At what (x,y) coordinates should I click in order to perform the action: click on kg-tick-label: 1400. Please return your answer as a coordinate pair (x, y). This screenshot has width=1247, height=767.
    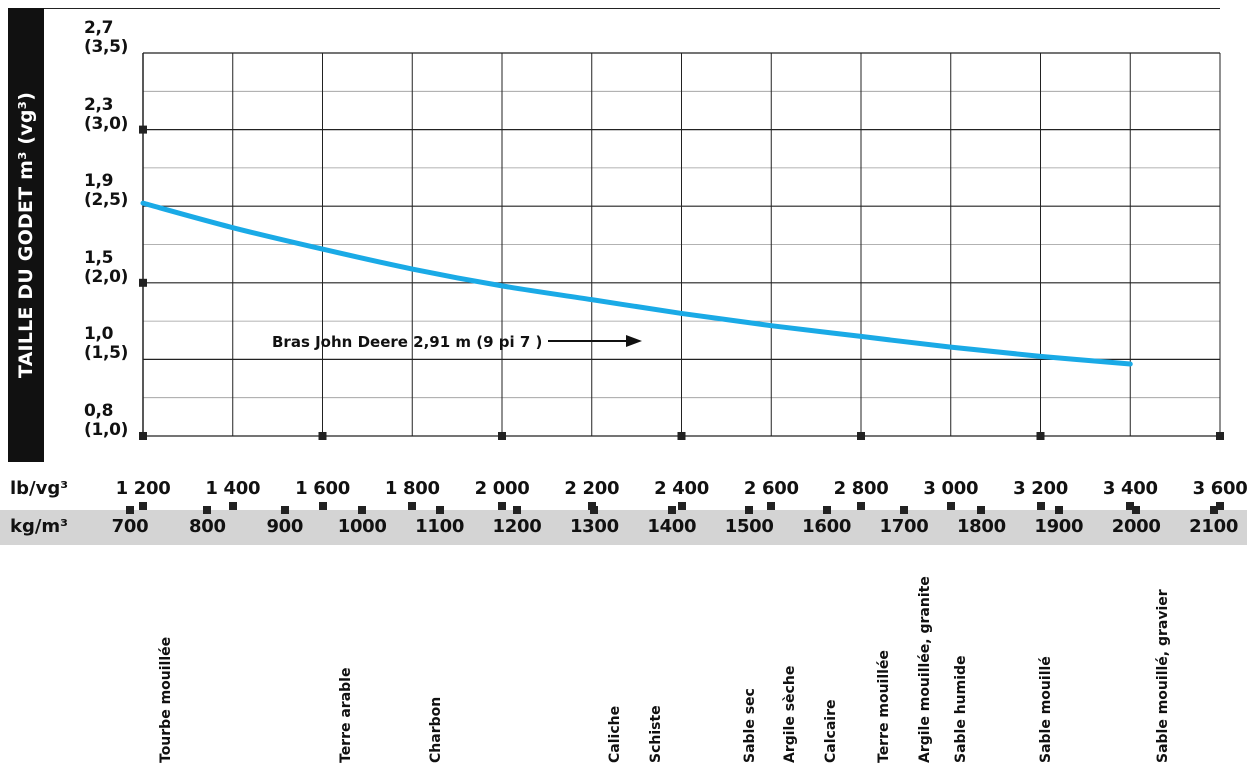
    Looking at the image, I should click on (672, 526).